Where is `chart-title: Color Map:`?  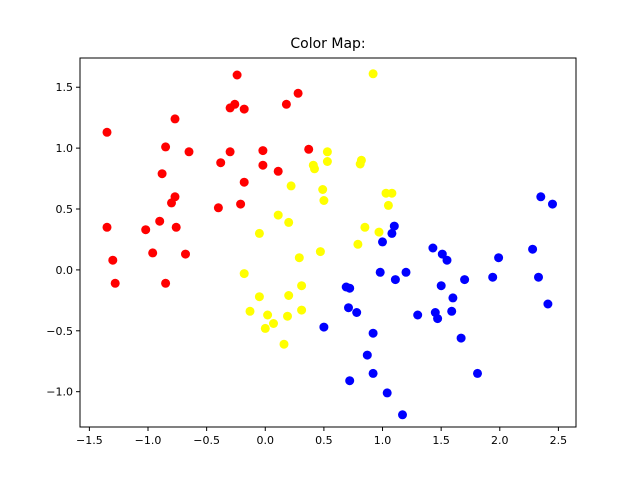 chart-title: Color Map: is located at coordinates (327, 44).